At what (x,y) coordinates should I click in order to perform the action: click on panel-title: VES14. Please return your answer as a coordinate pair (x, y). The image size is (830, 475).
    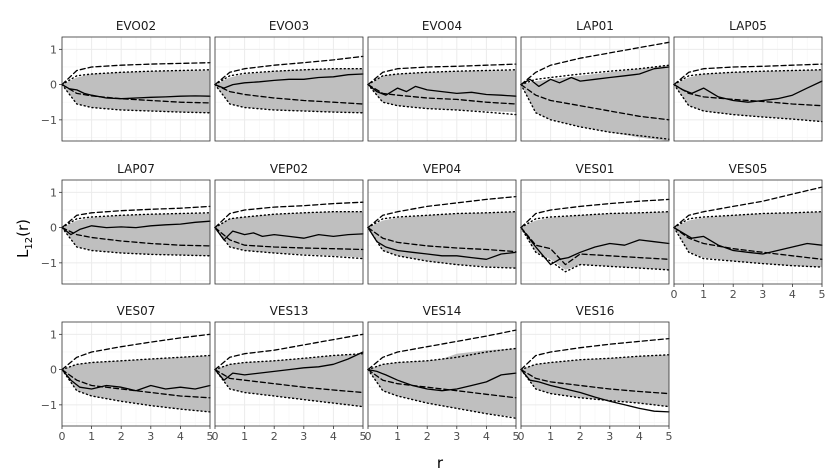
    Looking at the image, I should click on (442, 311).